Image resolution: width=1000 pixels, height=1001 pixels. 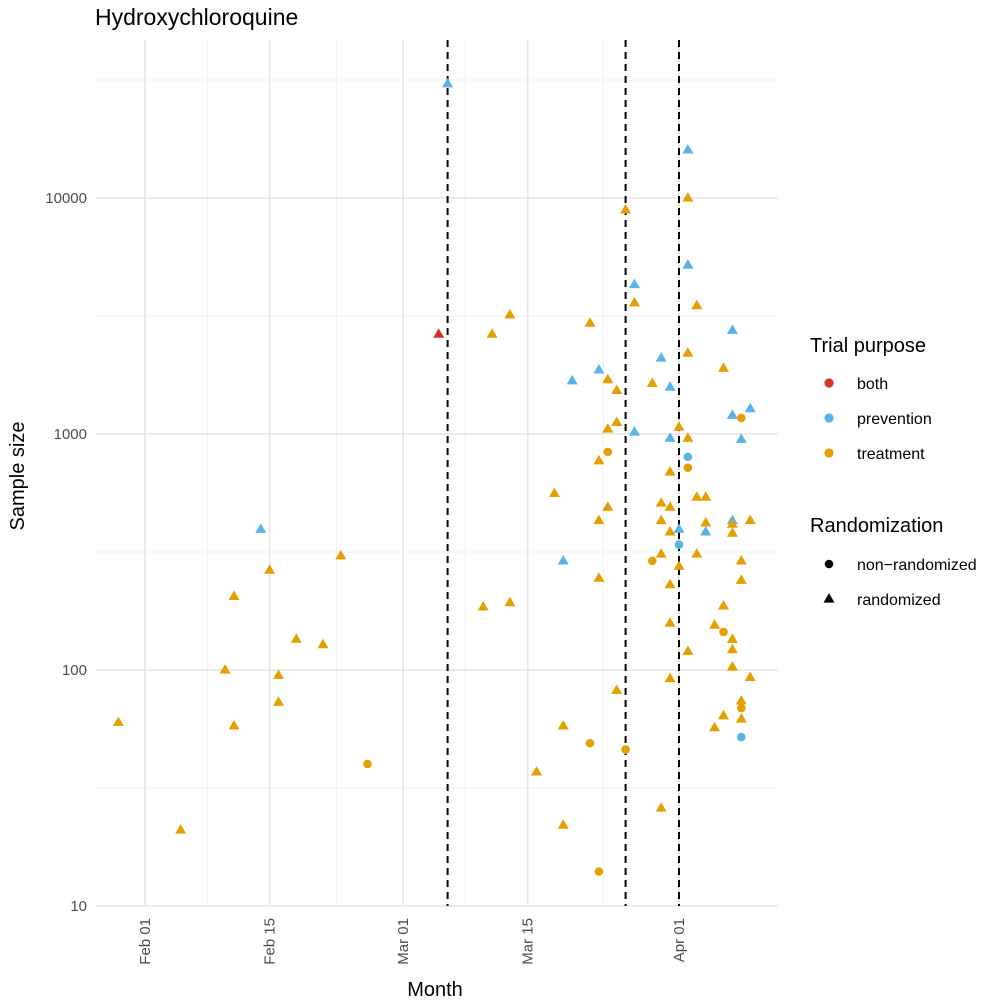 What do you see at coordinates (435, 990) in the screenshot?
I see `x-axis-title: Month` at bounding box center [435, 990].